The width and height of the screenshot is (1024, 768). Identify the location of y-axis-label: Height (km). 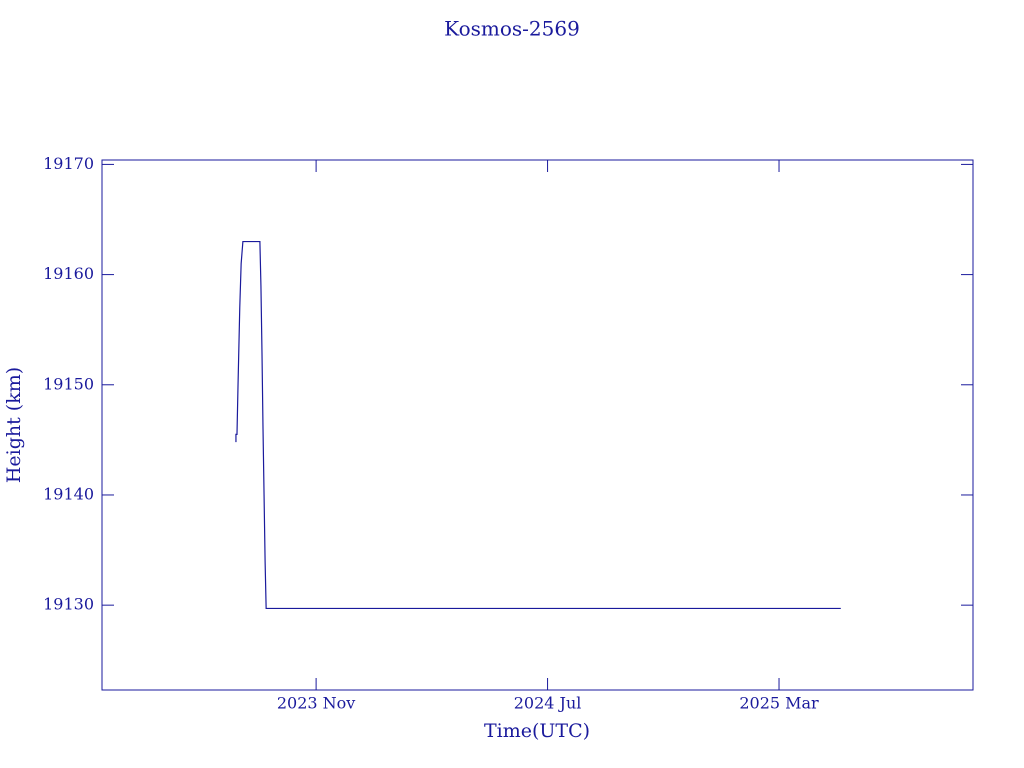
(14, 425).